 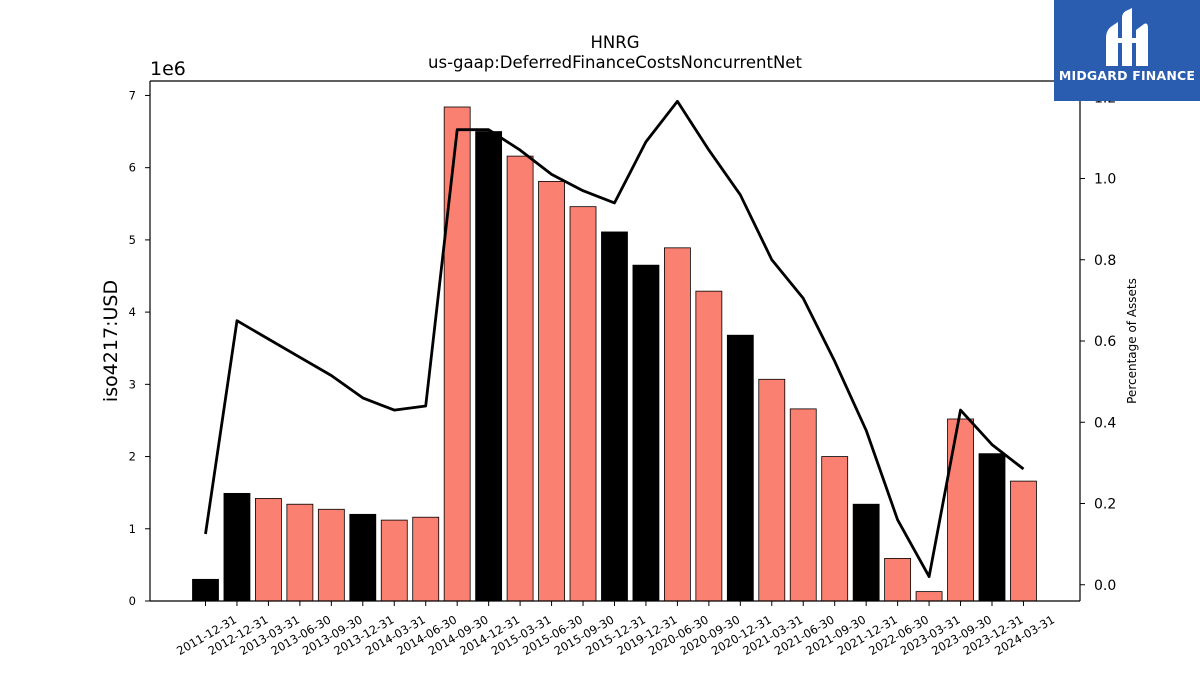 I want to click on logo-mark-icon, so click(x=1127, y=37).